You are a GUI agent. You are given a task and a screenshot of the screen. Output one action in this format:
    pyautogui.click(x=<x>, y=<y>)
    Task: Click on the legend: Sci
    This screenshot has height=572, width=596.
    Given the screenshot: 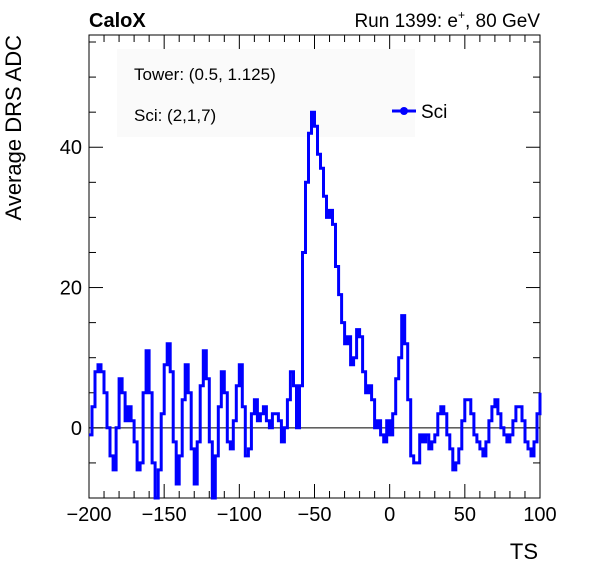 What is the action you would take?
    pyautogui.click(x=419, y=112)
    